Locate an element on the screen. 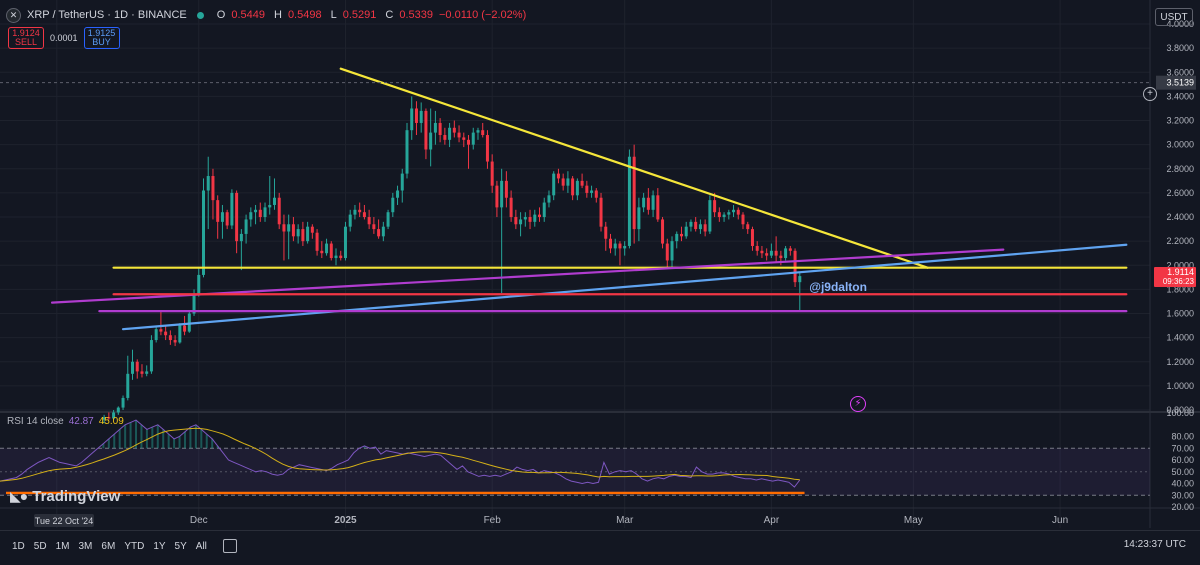  ohlc-open: 0.5449 is located at coordinates (248, 15).